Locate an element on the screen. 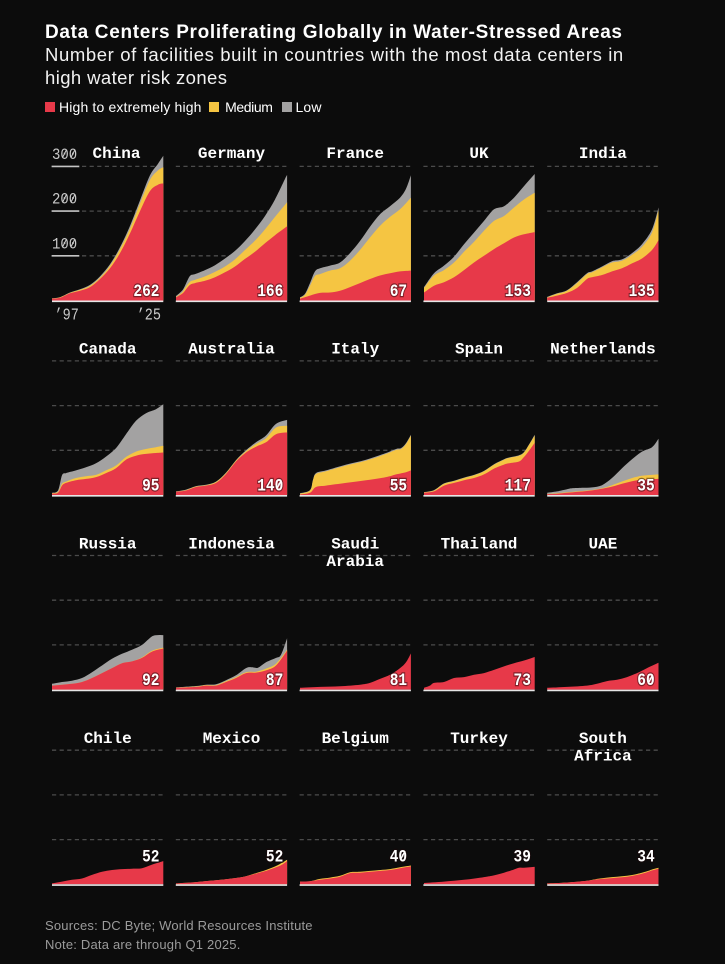  svg-text: 60 is located at coordinates (645, 681).